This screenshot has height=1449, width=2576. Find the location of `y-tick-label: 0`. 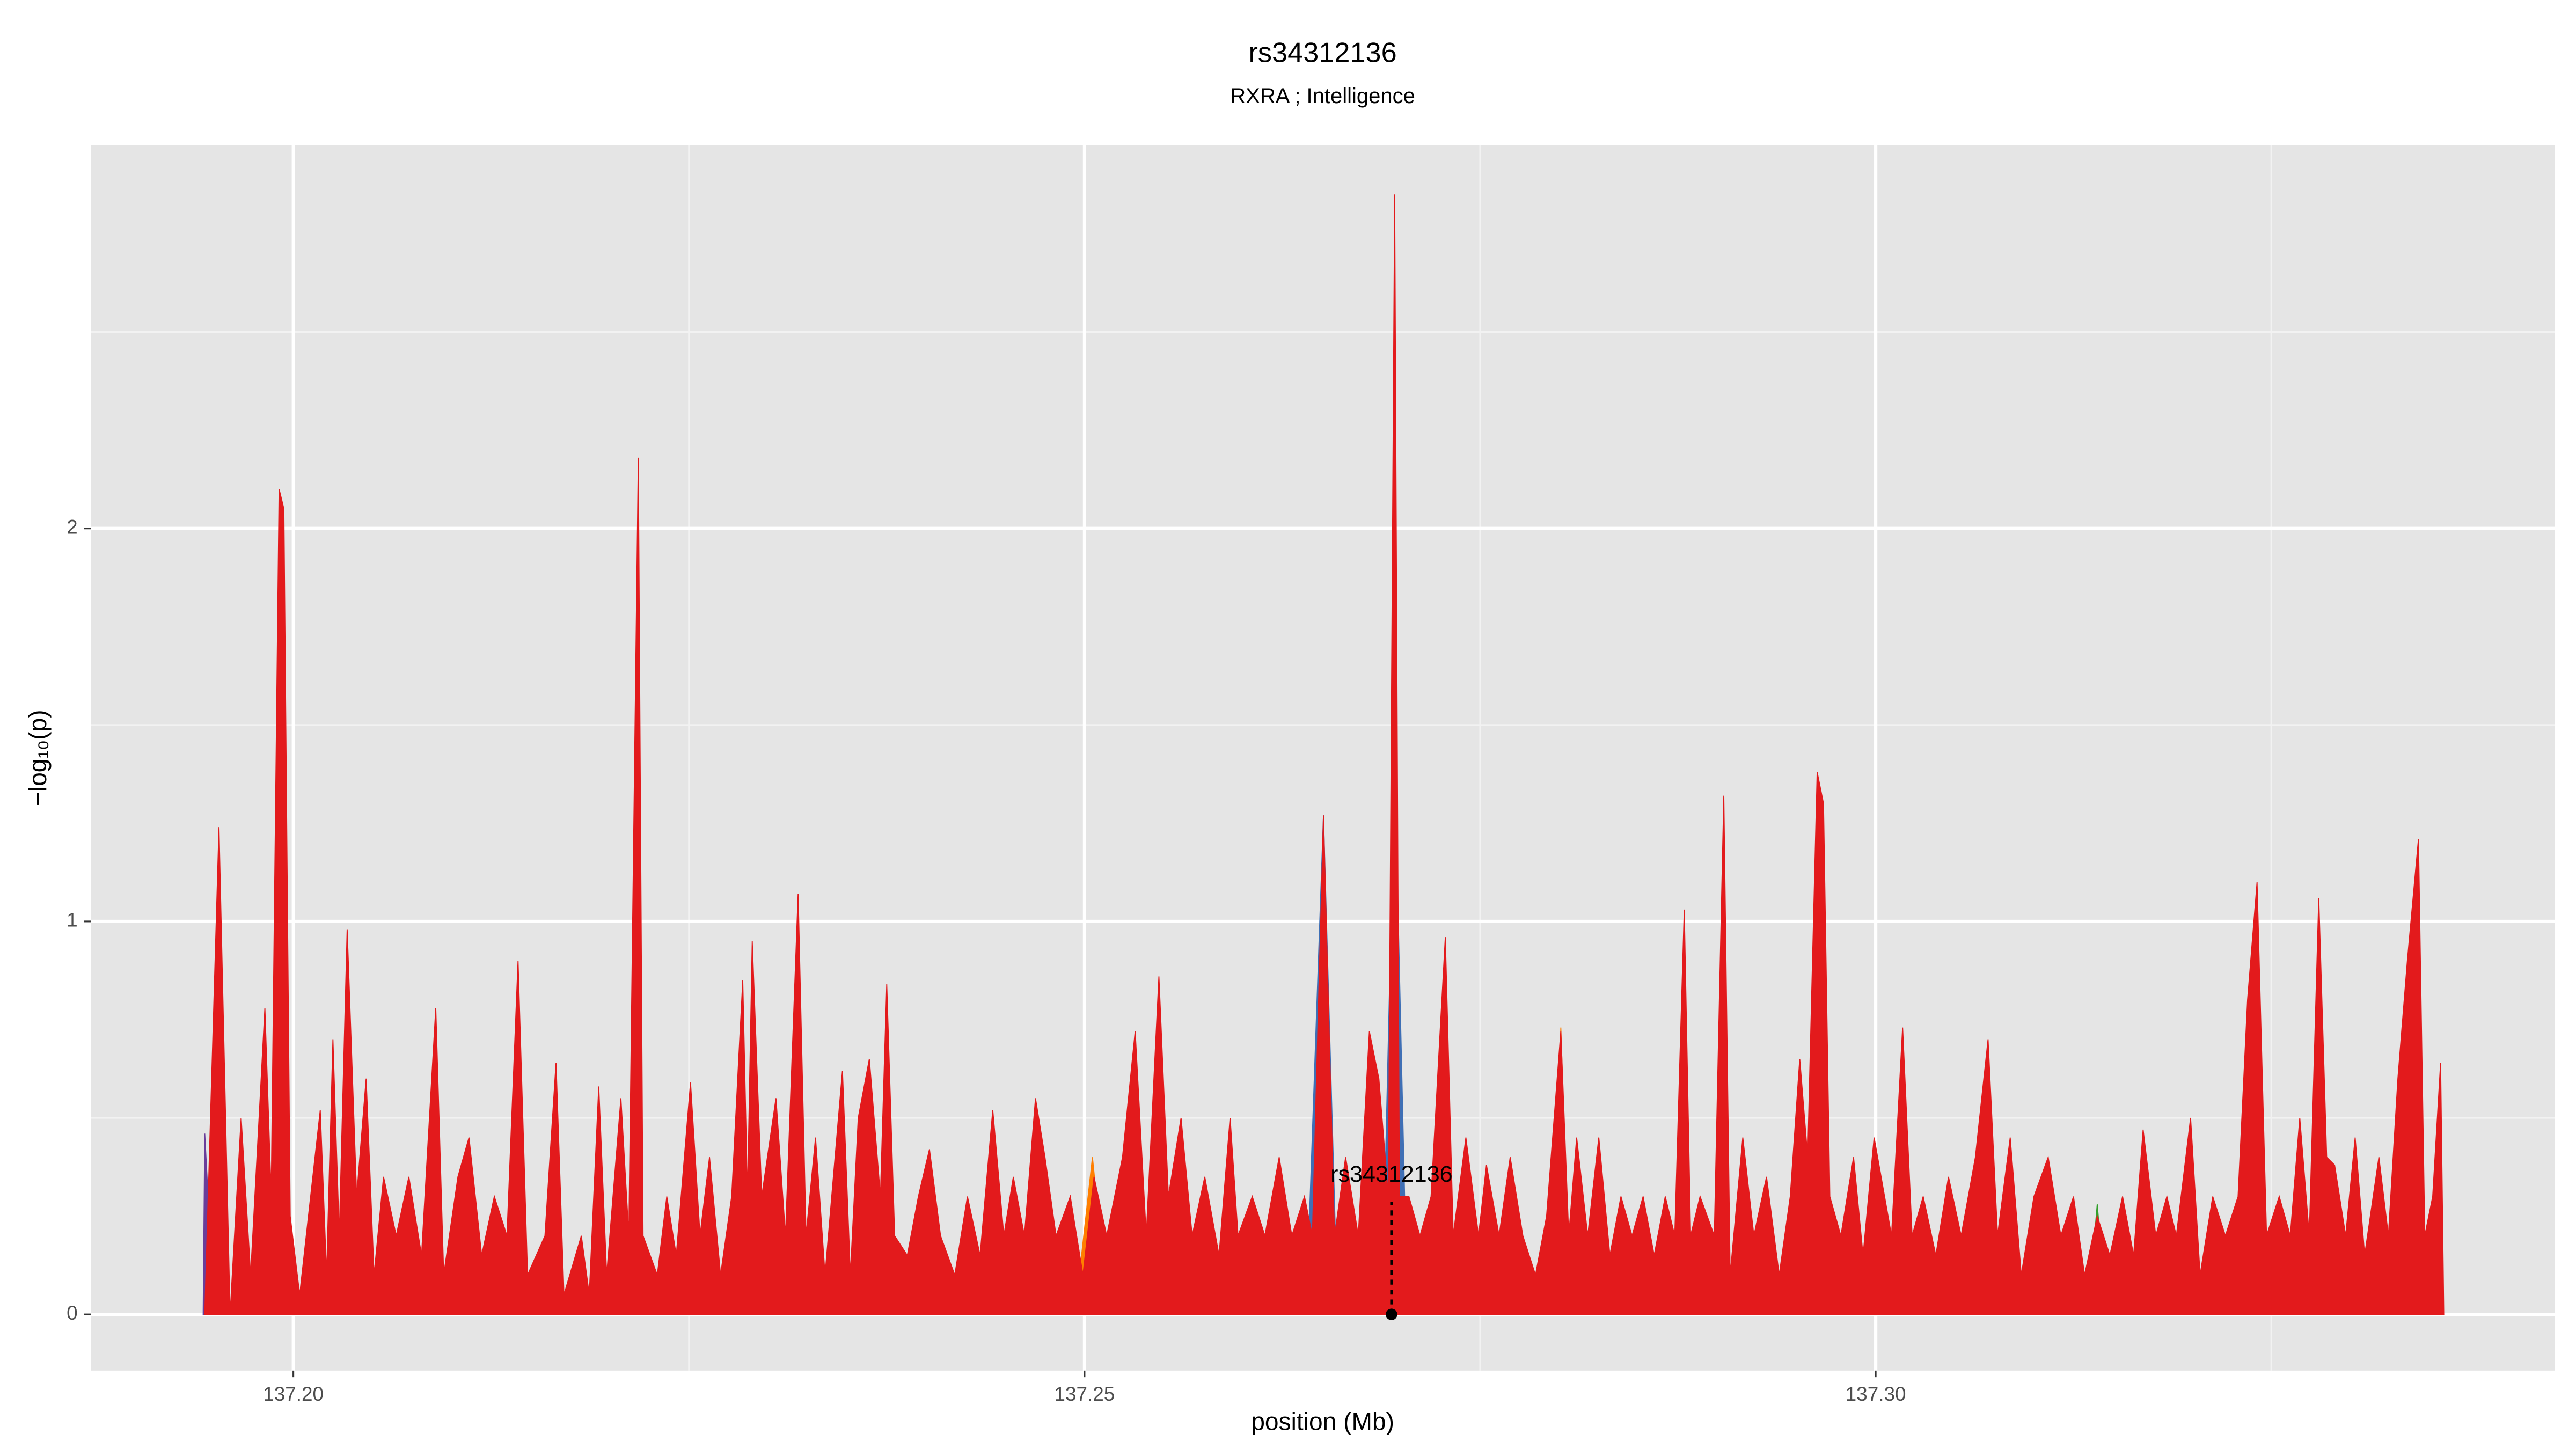

y-tick-label: 0 is located at coordinates (72, 1313).